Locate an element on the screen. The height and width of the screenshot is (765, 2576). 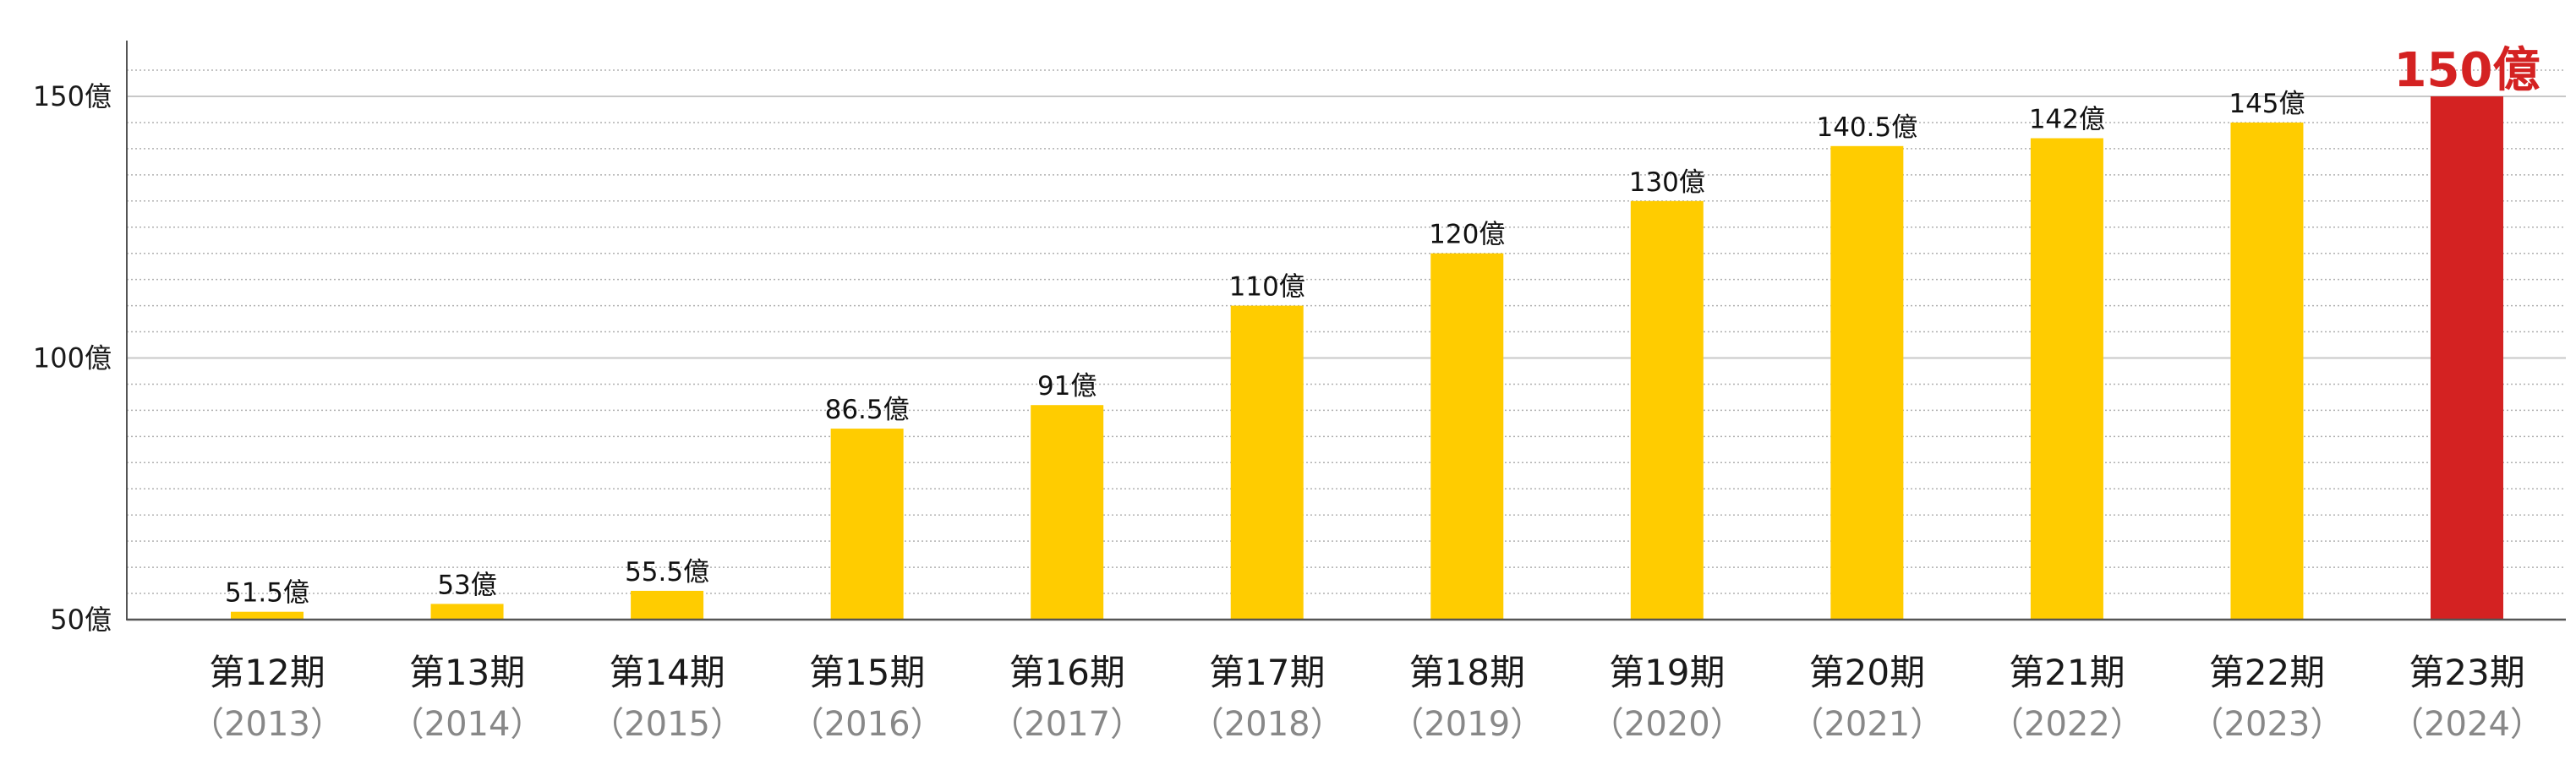
x-category-label: 第16期 is located at coordinates (1067, 672).